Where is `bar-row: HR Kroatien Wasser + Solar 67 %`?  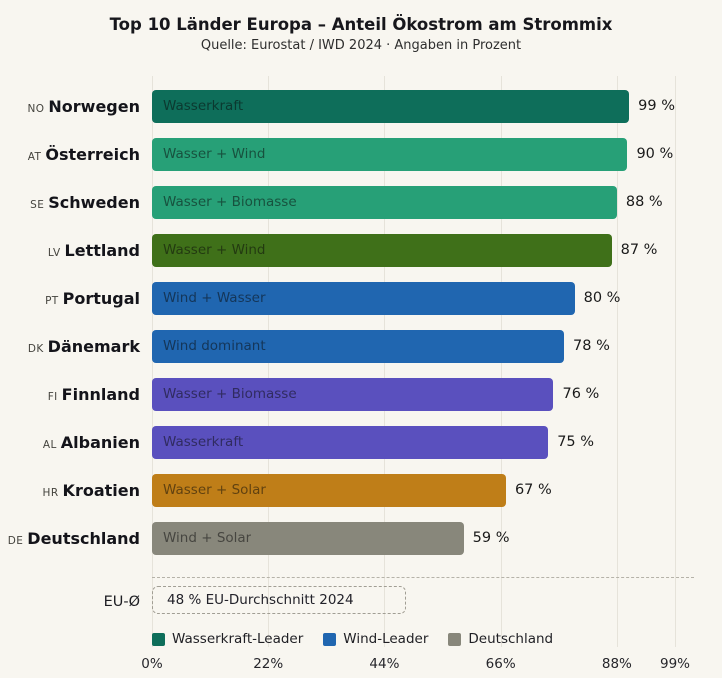 bar-row: HR Kroatien Wasser + Solar 67 % is located at coordinates (361, 490).